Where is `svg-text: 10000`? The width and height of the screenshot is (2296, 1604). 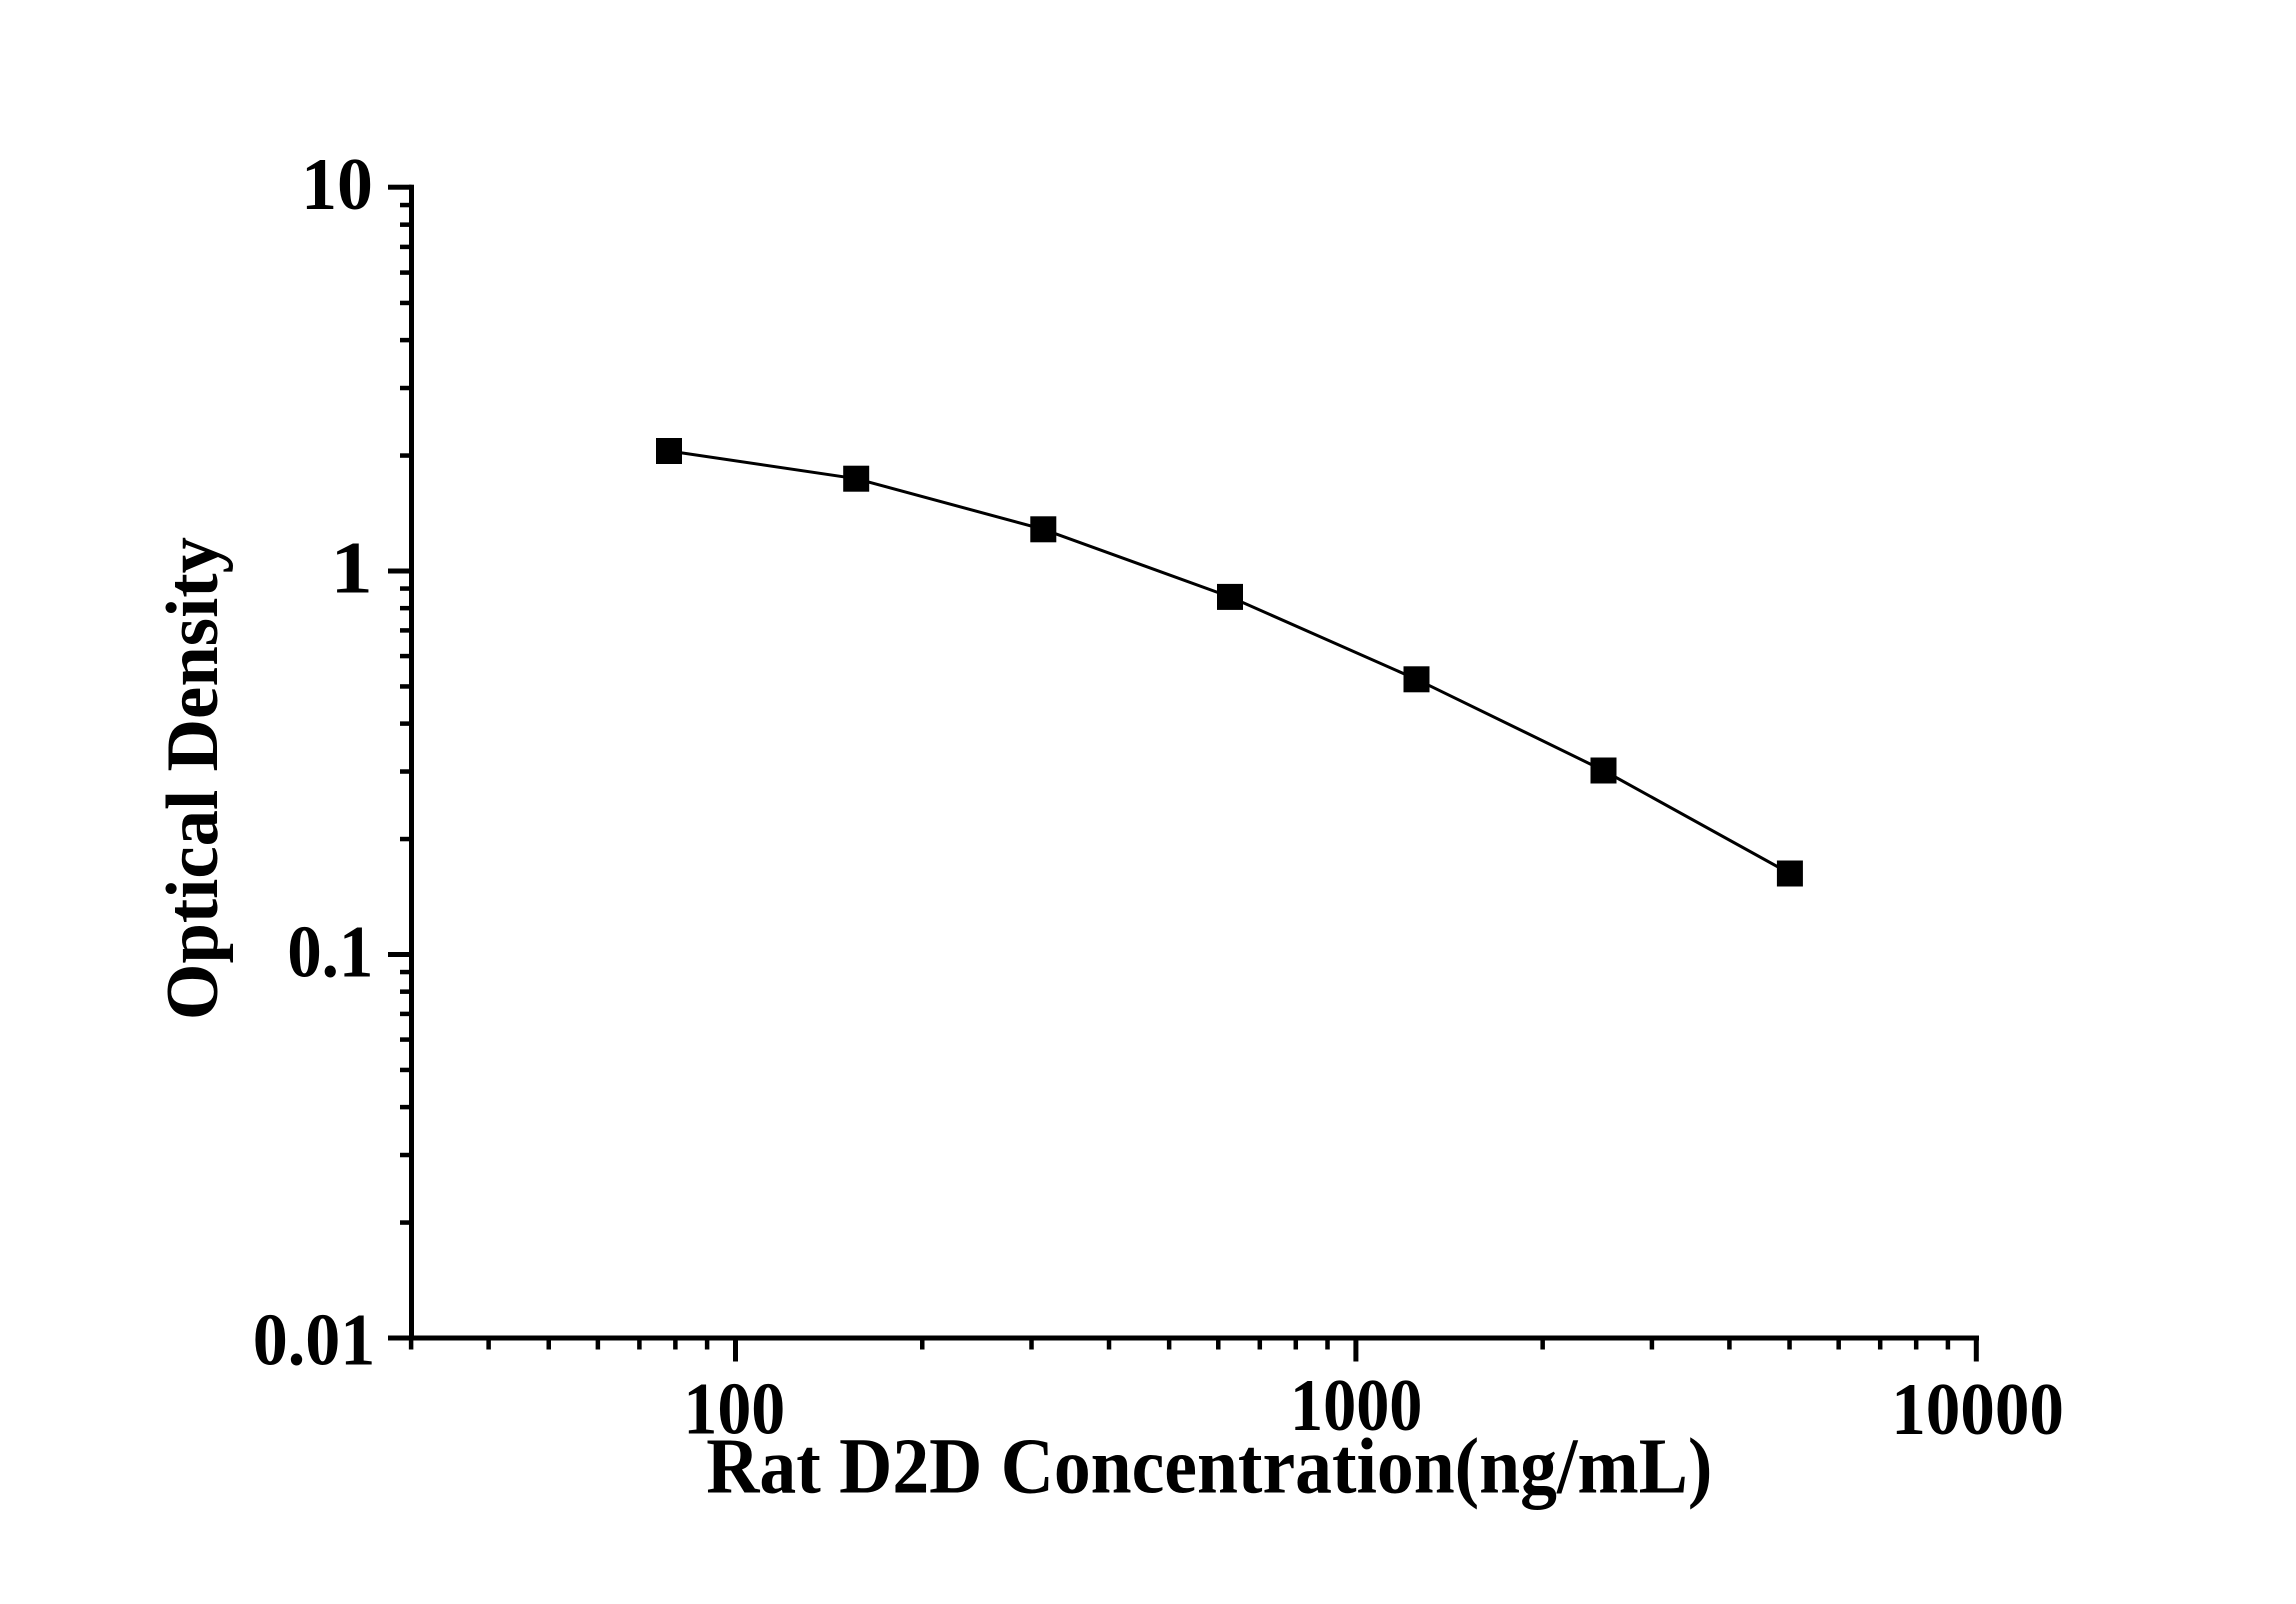 svg-text: 10000 is located at coordinates (1977, 1410).